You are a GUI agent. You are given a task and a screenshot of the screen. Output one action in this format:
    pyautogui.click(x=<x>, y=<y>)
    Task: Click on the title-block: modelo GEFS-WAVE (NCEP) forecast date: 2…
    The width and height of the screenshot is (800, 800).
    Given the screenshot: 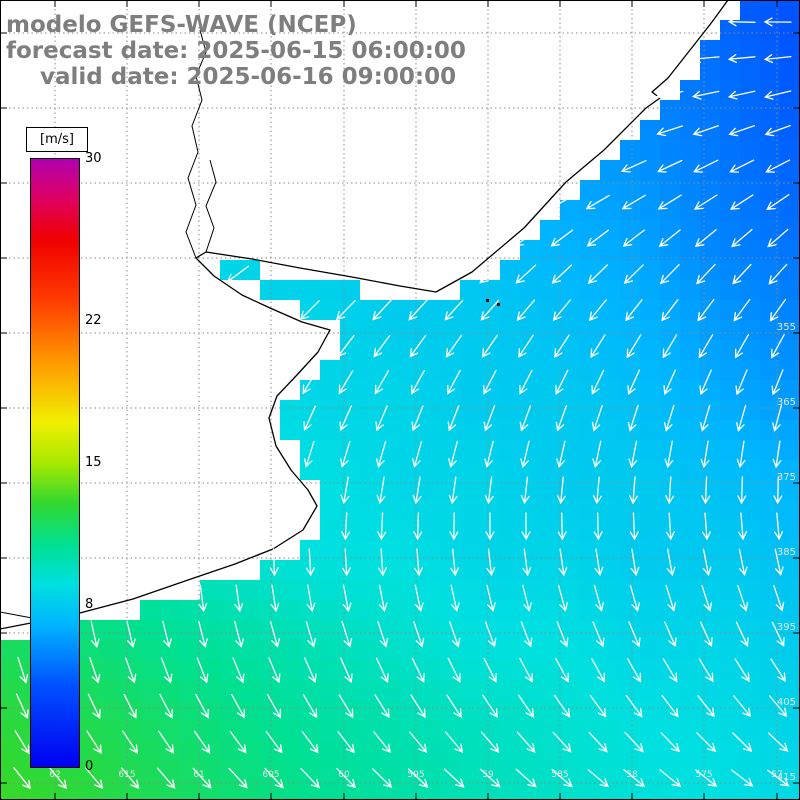 What is the action you would take?
    pyautogui.click(x=236, y=51)
    